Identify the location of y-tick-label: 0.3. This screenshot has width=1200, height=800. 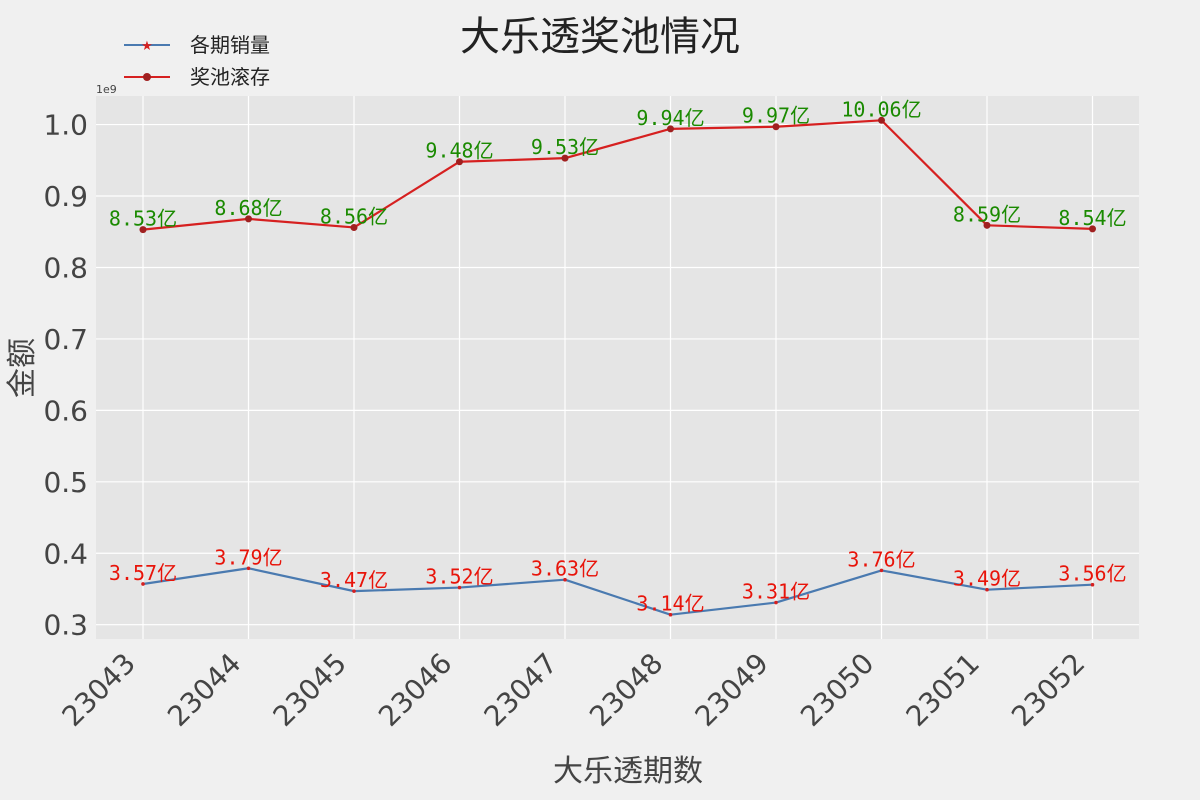
(65, 625).